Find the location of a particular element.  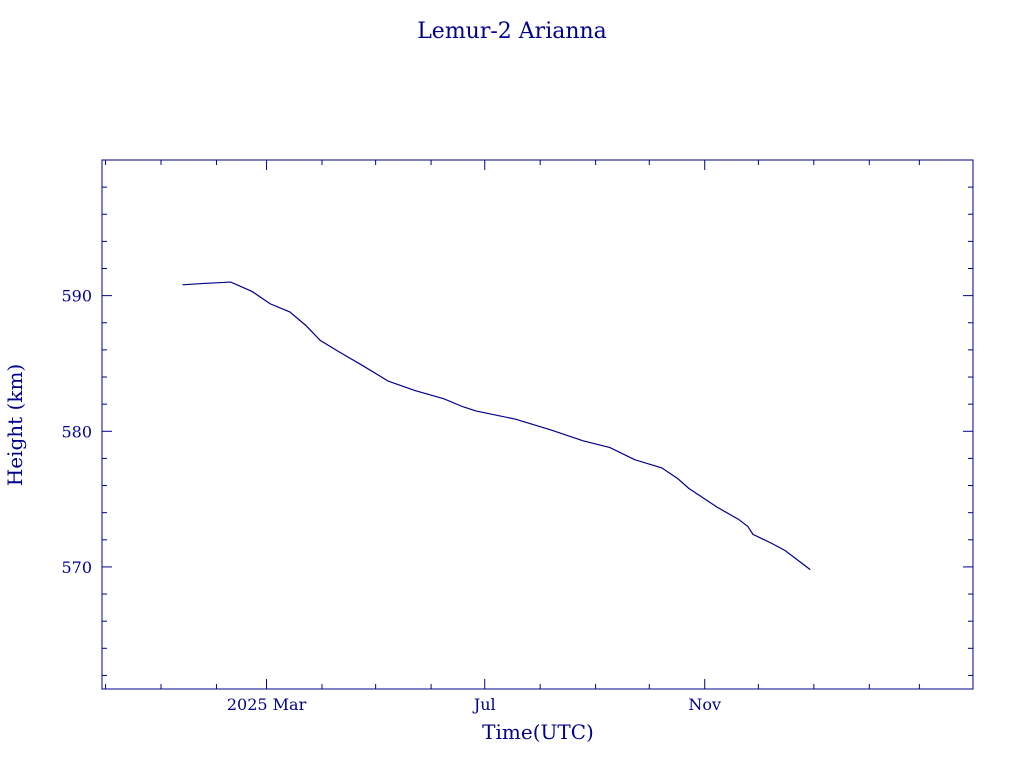

y-tick-label: 570 is located at coordinates (76, 567).